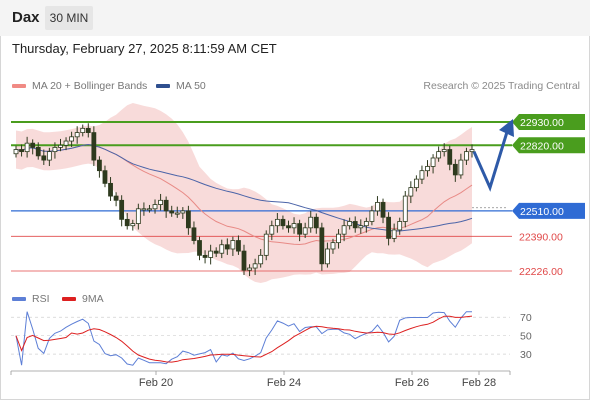 The image size is (590, 400). Describe the element at coordinates (26, 17) in the screenshot. I see `symbol-label: Dax` at that location.